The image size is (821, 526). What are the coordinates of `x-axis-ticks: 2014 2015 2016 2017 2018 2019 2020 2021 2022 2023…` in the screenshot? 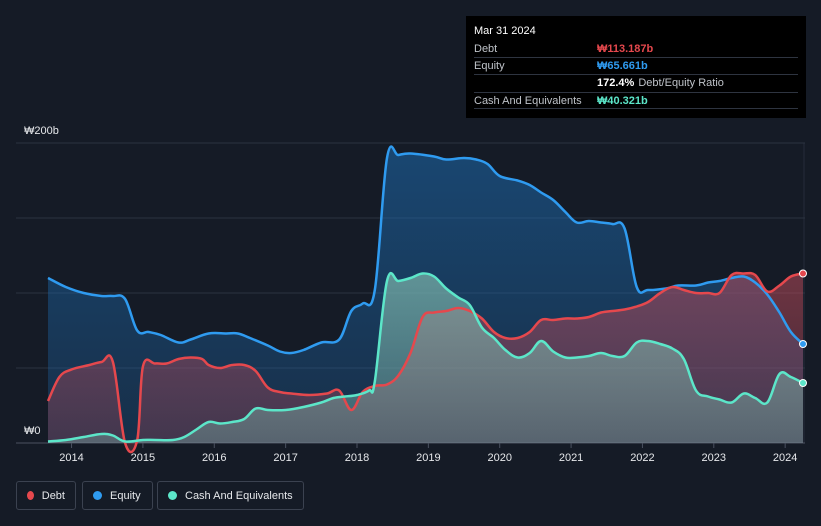 It's located at (428, 453).